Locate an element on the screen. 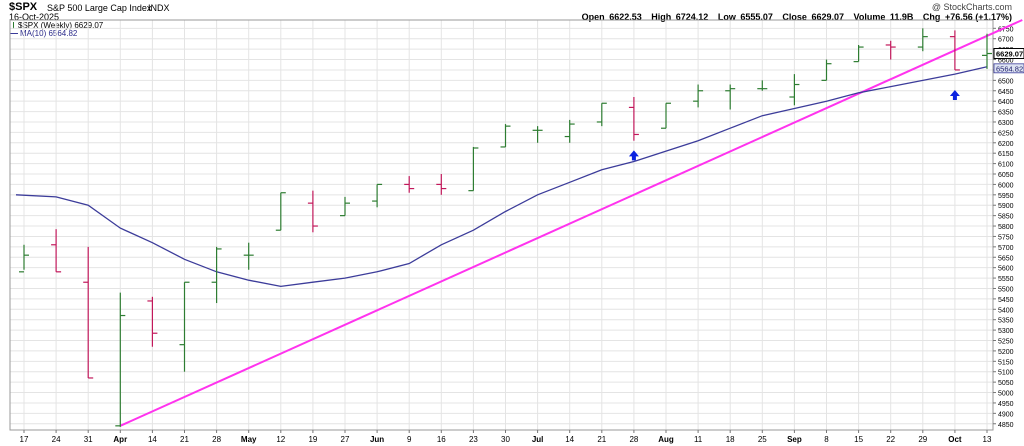 The height and width of the screenshot is (446, 1024). last-price-label: 6629.07 is located at coordinates (1009, 54).